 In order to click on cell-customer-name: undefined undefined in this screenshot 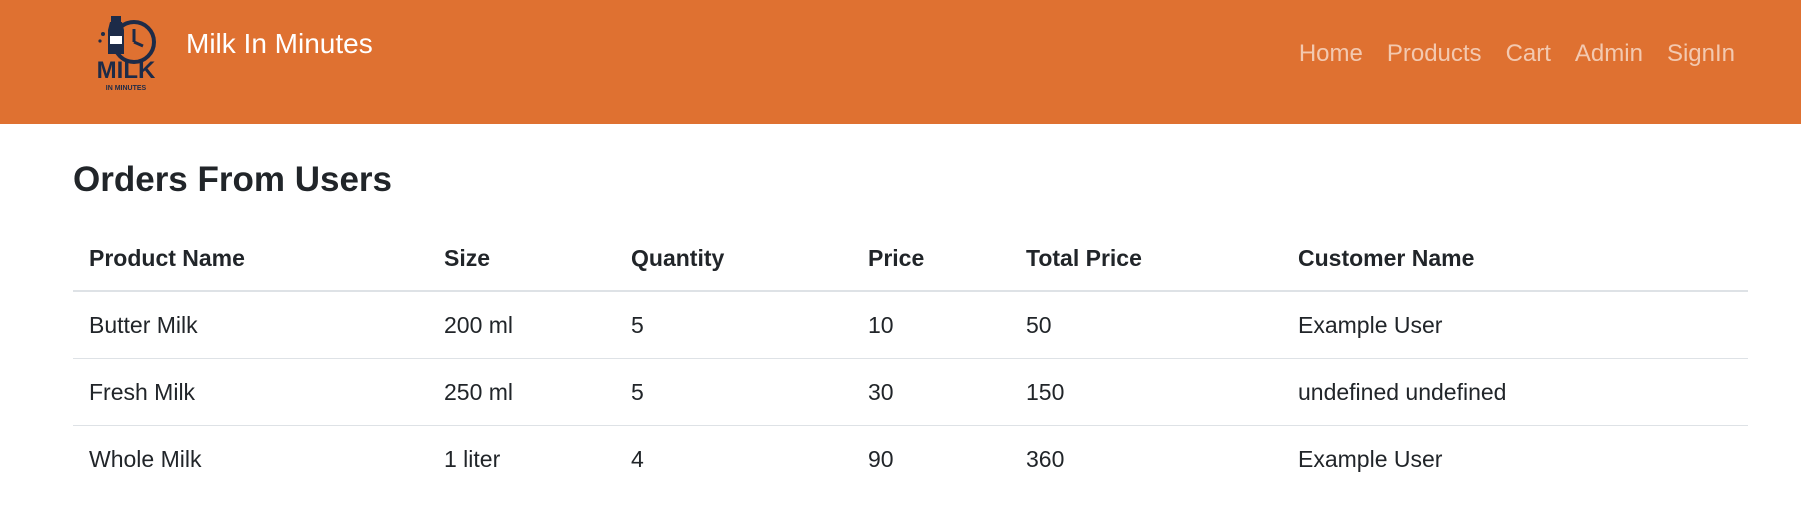, I will do `click(1515, 392)`.